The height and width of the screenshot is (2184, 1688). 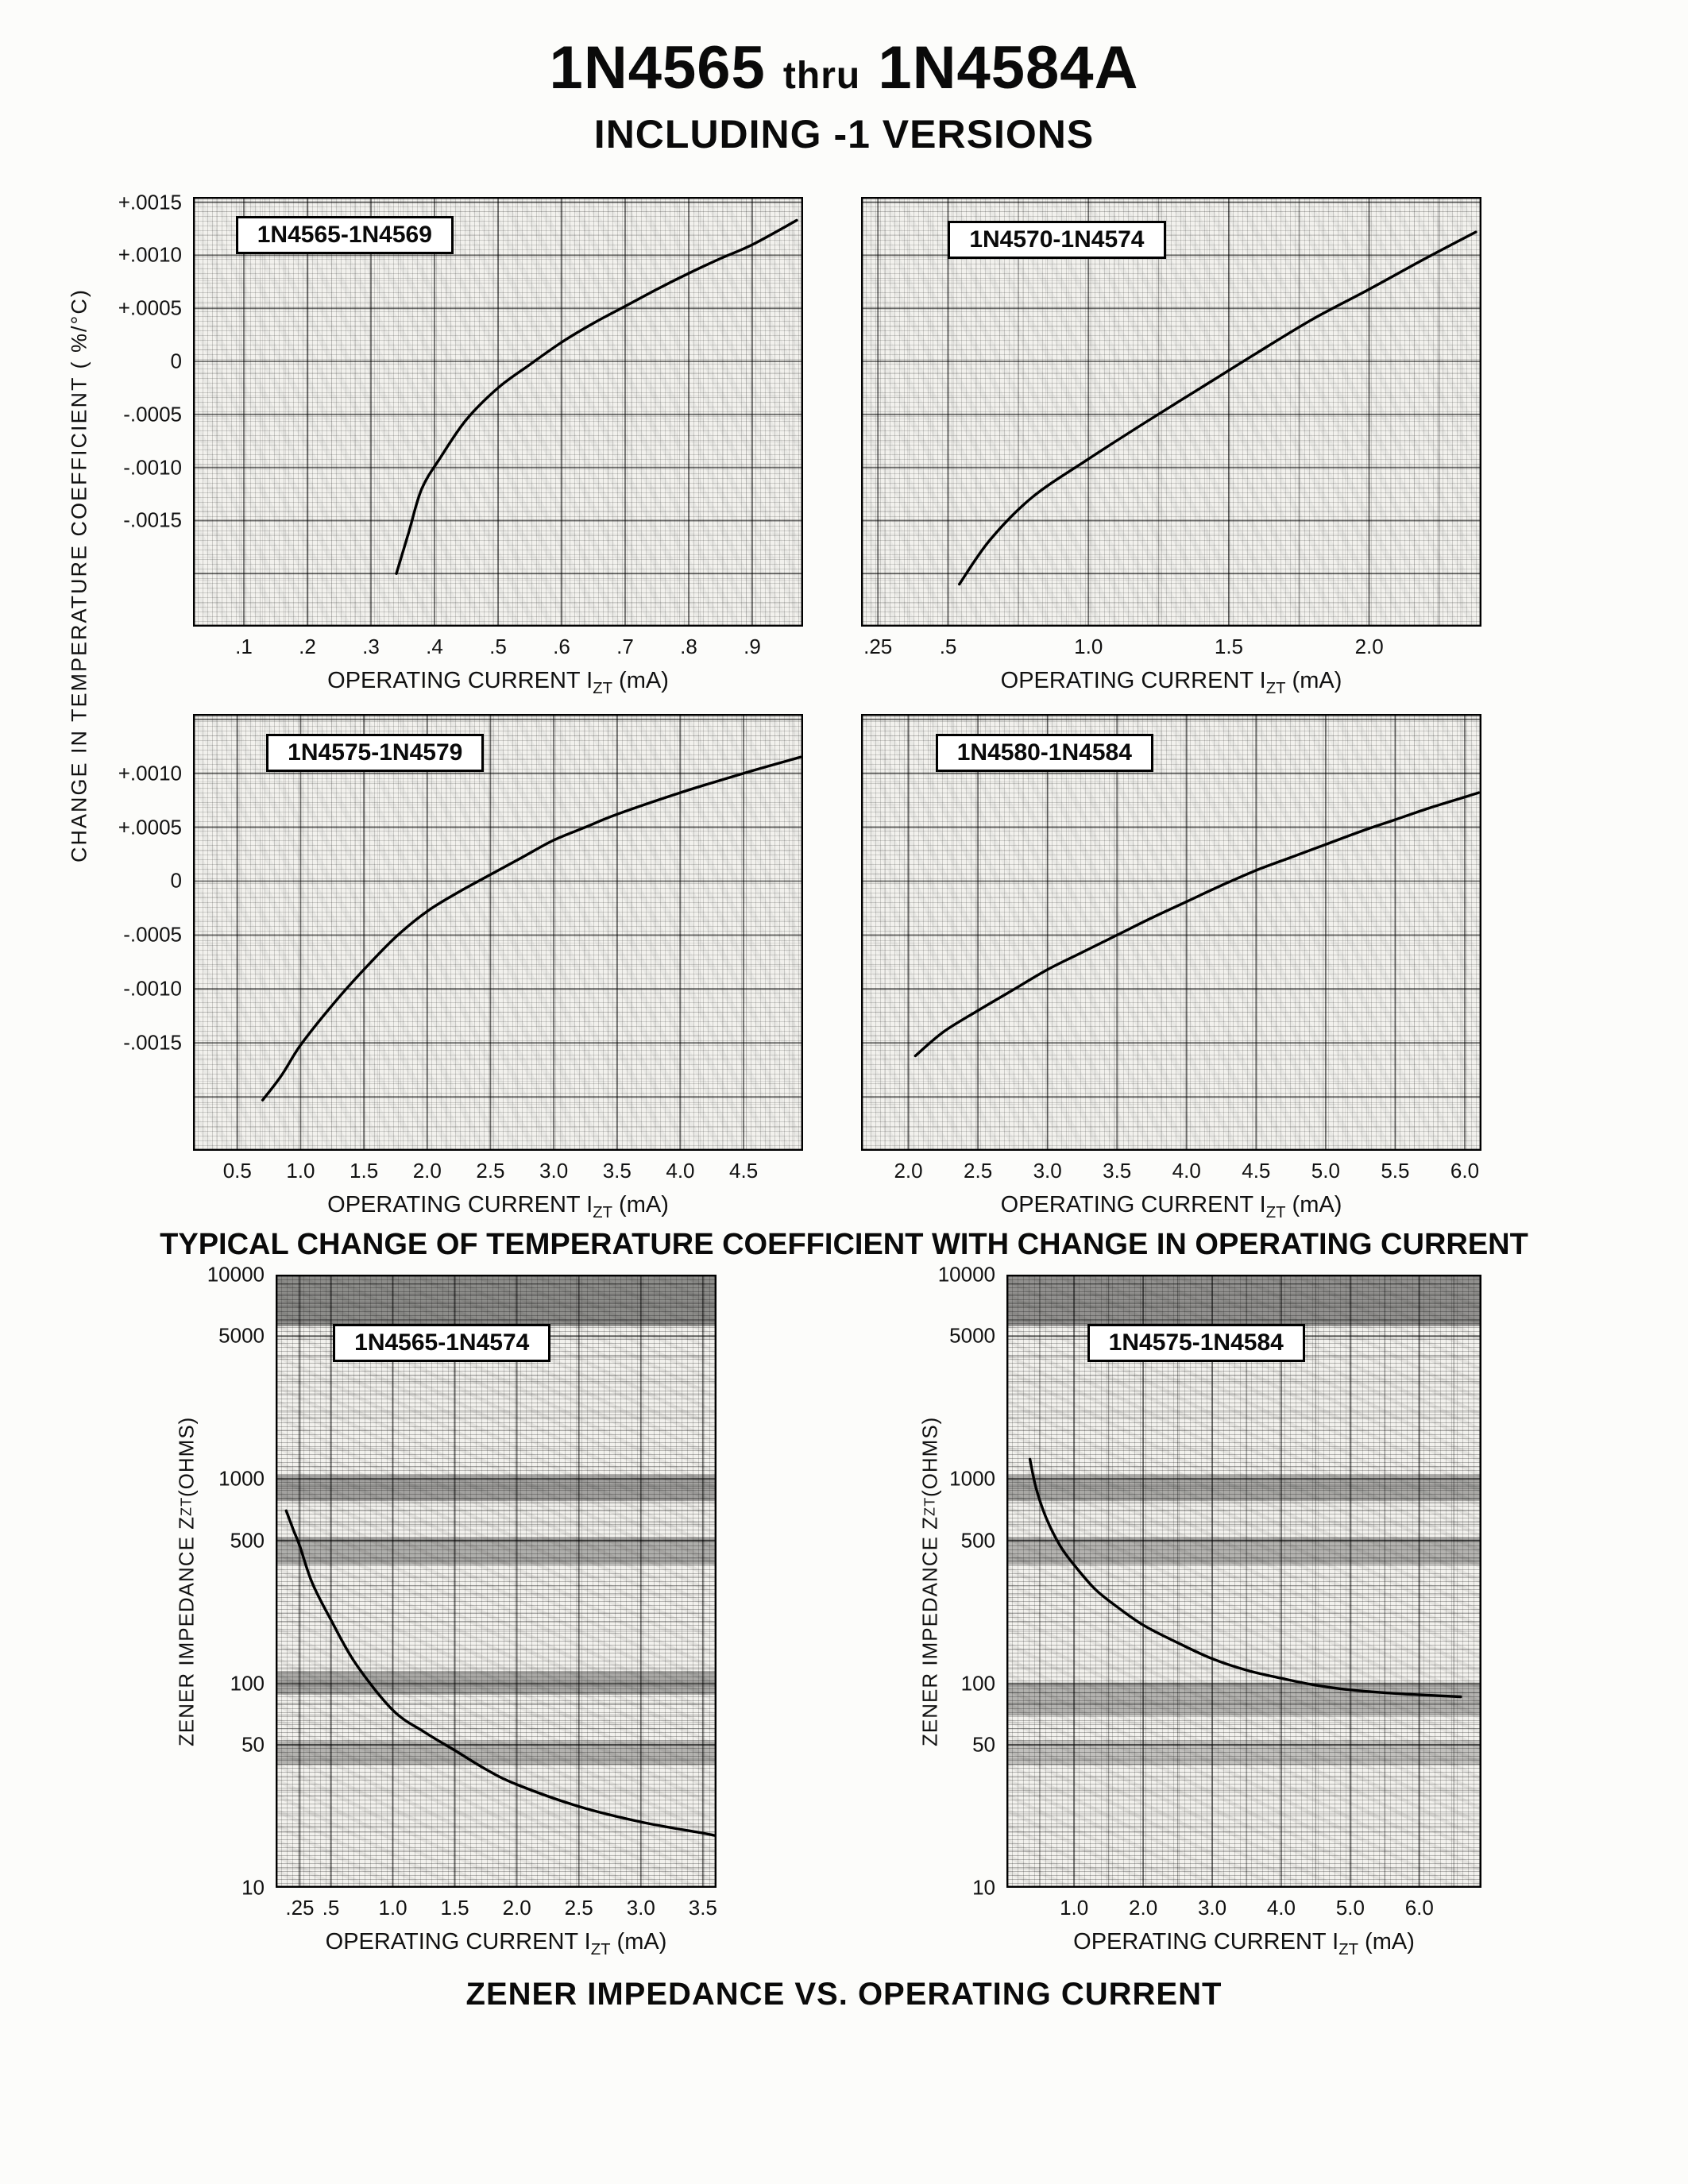 I want to click on title-thru: thru, so click(x=822, y=76).